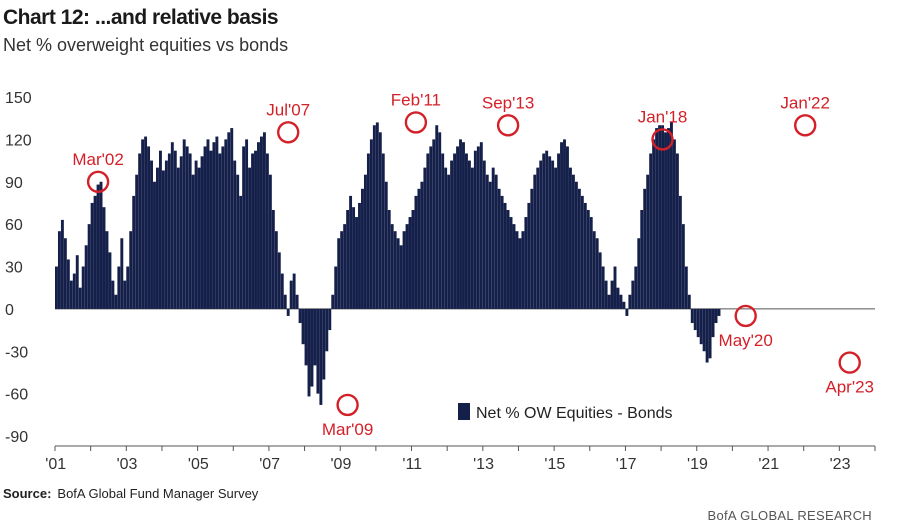  I want to click on y-tick-label: -30, so click(16, 352).